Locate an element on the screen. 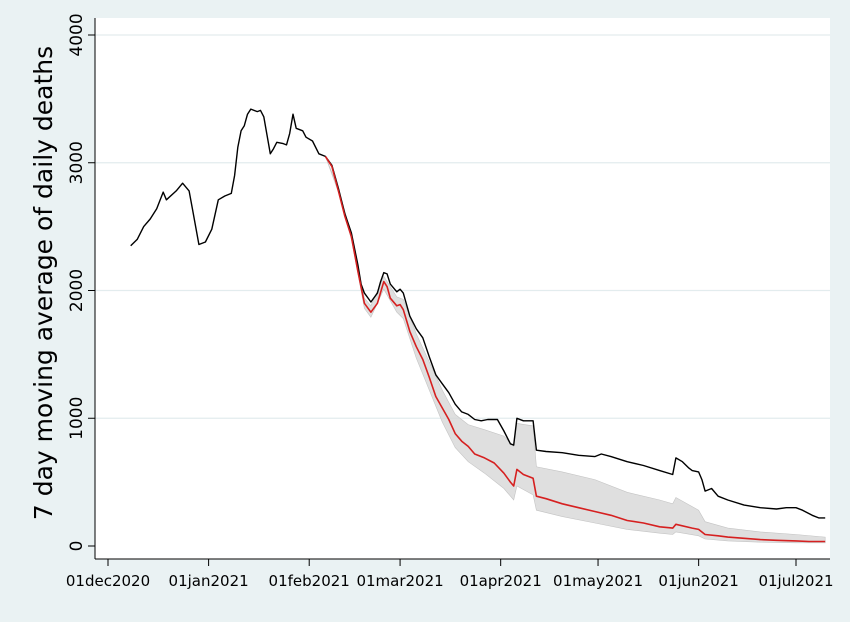 This screenshot has width=850, height=622. y-tick-label: 4000 is located at coordinates (77, 34).